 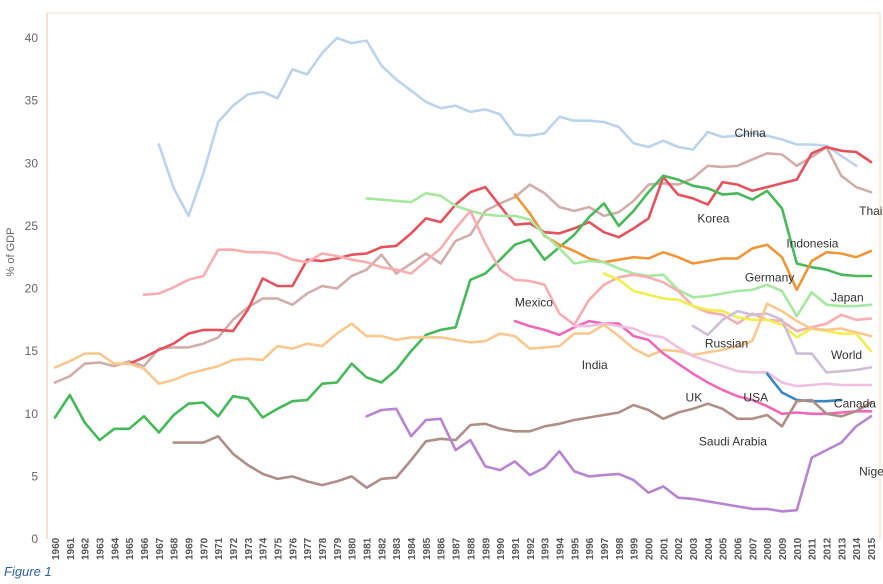 What do you see at coordinates (595, 365) in the screenshot?
I see `annotation-india: India` at bounding box center [595, 365].